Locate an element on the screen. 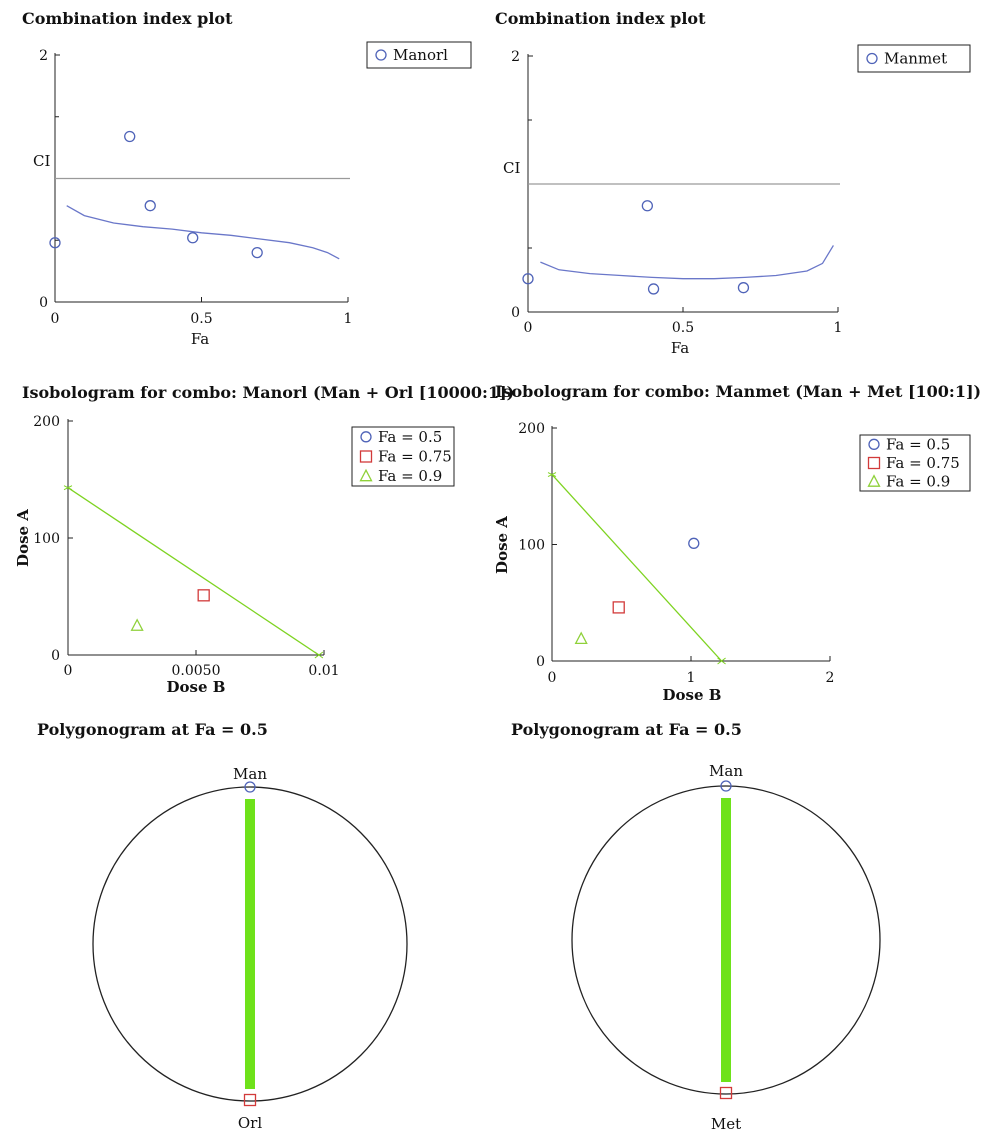 Image resolution: width=1000 pixels, height=1142 pixels. x-tick-label: 0.01 is located at coordinates (323, 671).